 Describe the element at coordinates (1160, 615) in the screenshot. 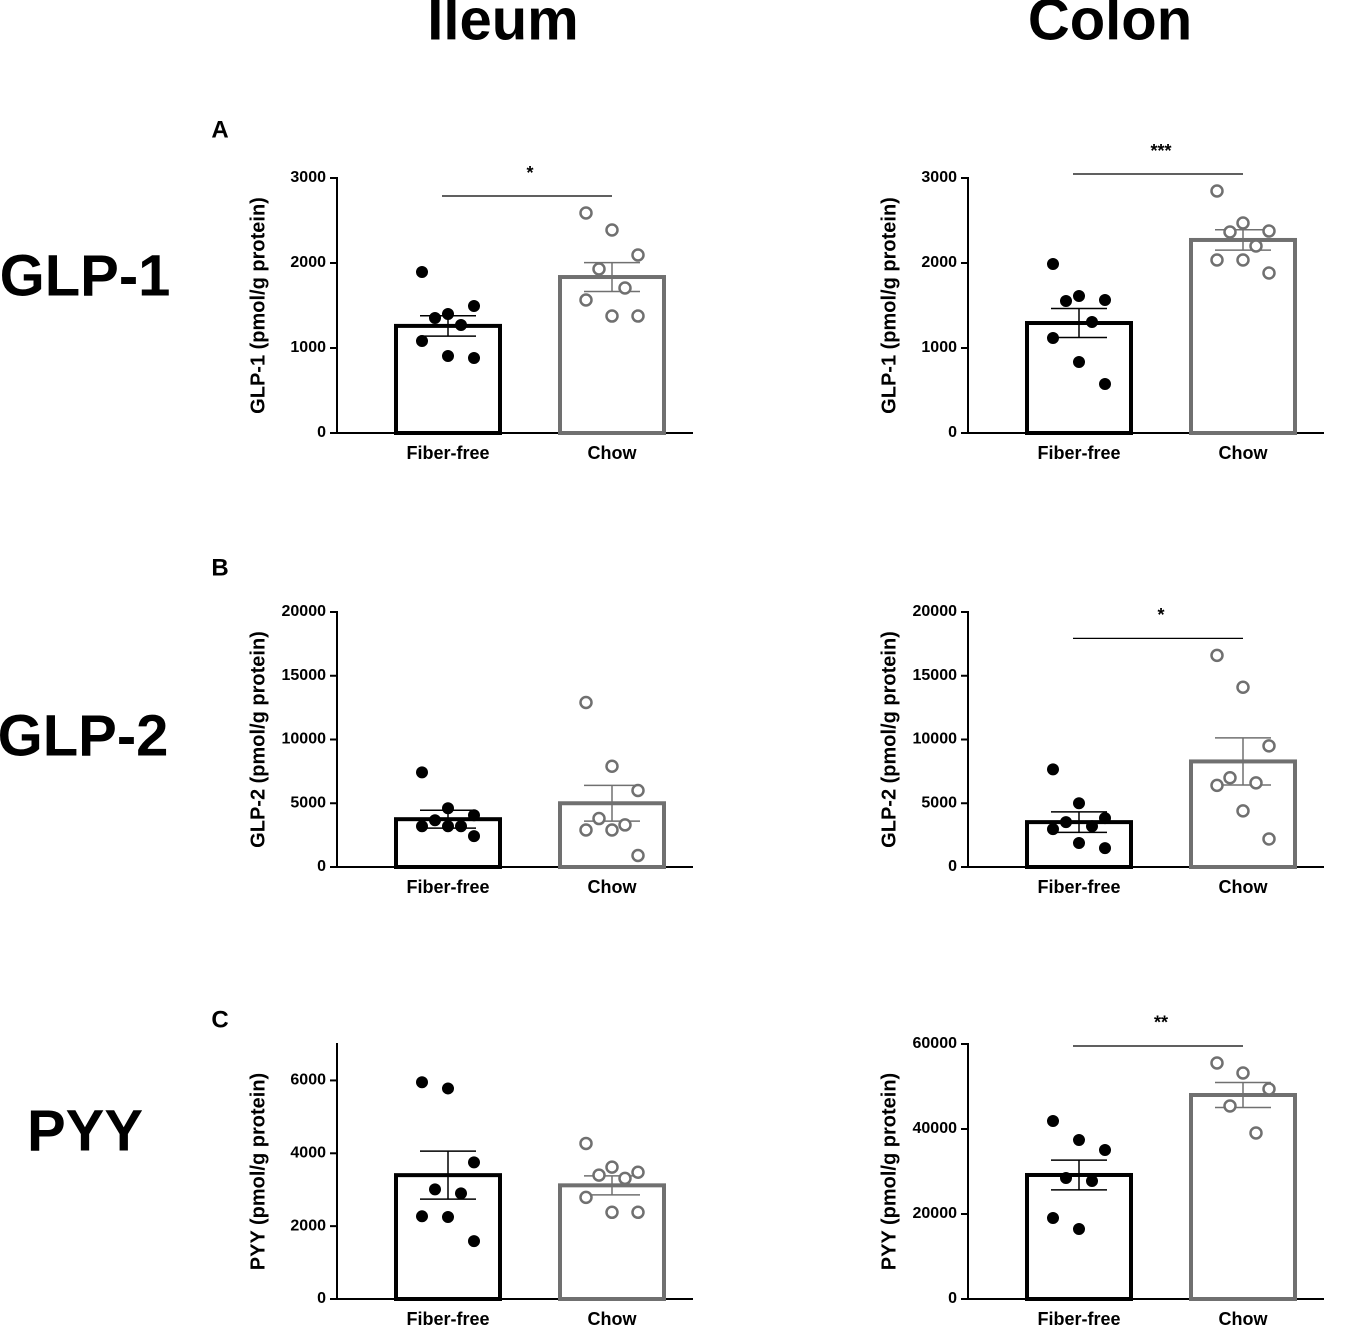

I see `significance-label: *` at that location.